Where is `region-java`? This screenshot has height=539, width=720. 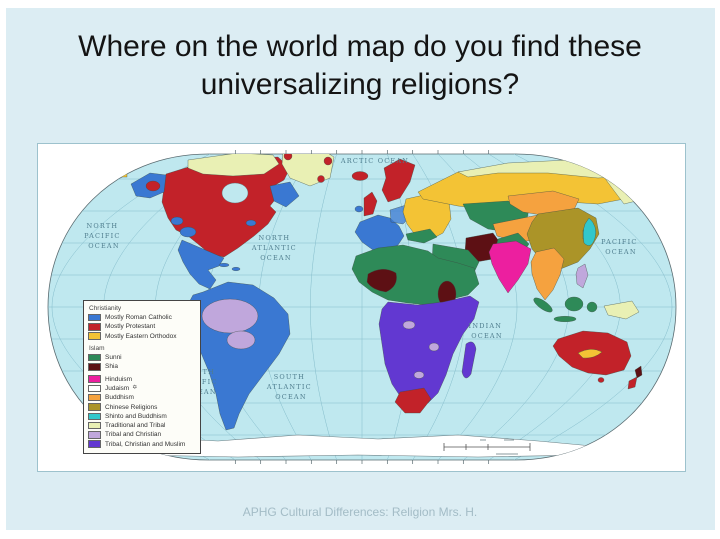
region-java is located at coordinates (565, 319).